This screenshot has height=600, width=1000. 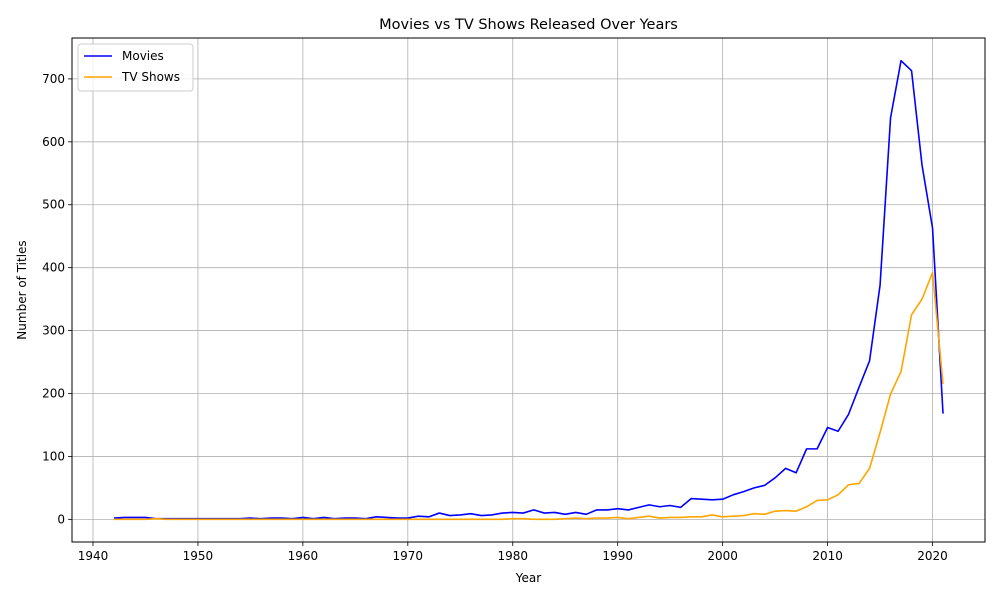 I want to click on x-tick-label: 1980, so click(x=512, y=556).